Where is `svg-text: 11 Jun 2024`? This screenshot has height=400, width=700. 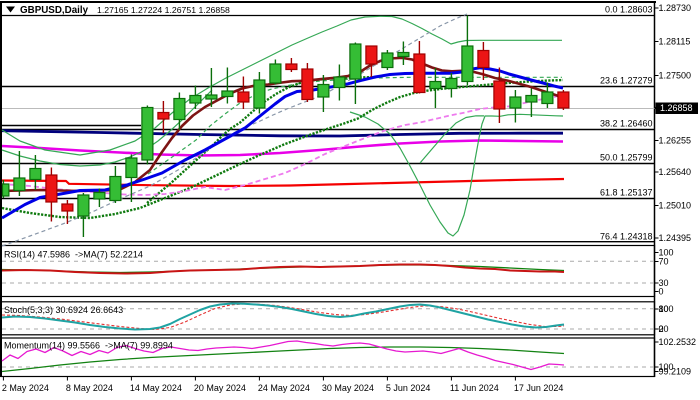
svg-text: 11 Jun 2024 is located at coordinates (474, 388).